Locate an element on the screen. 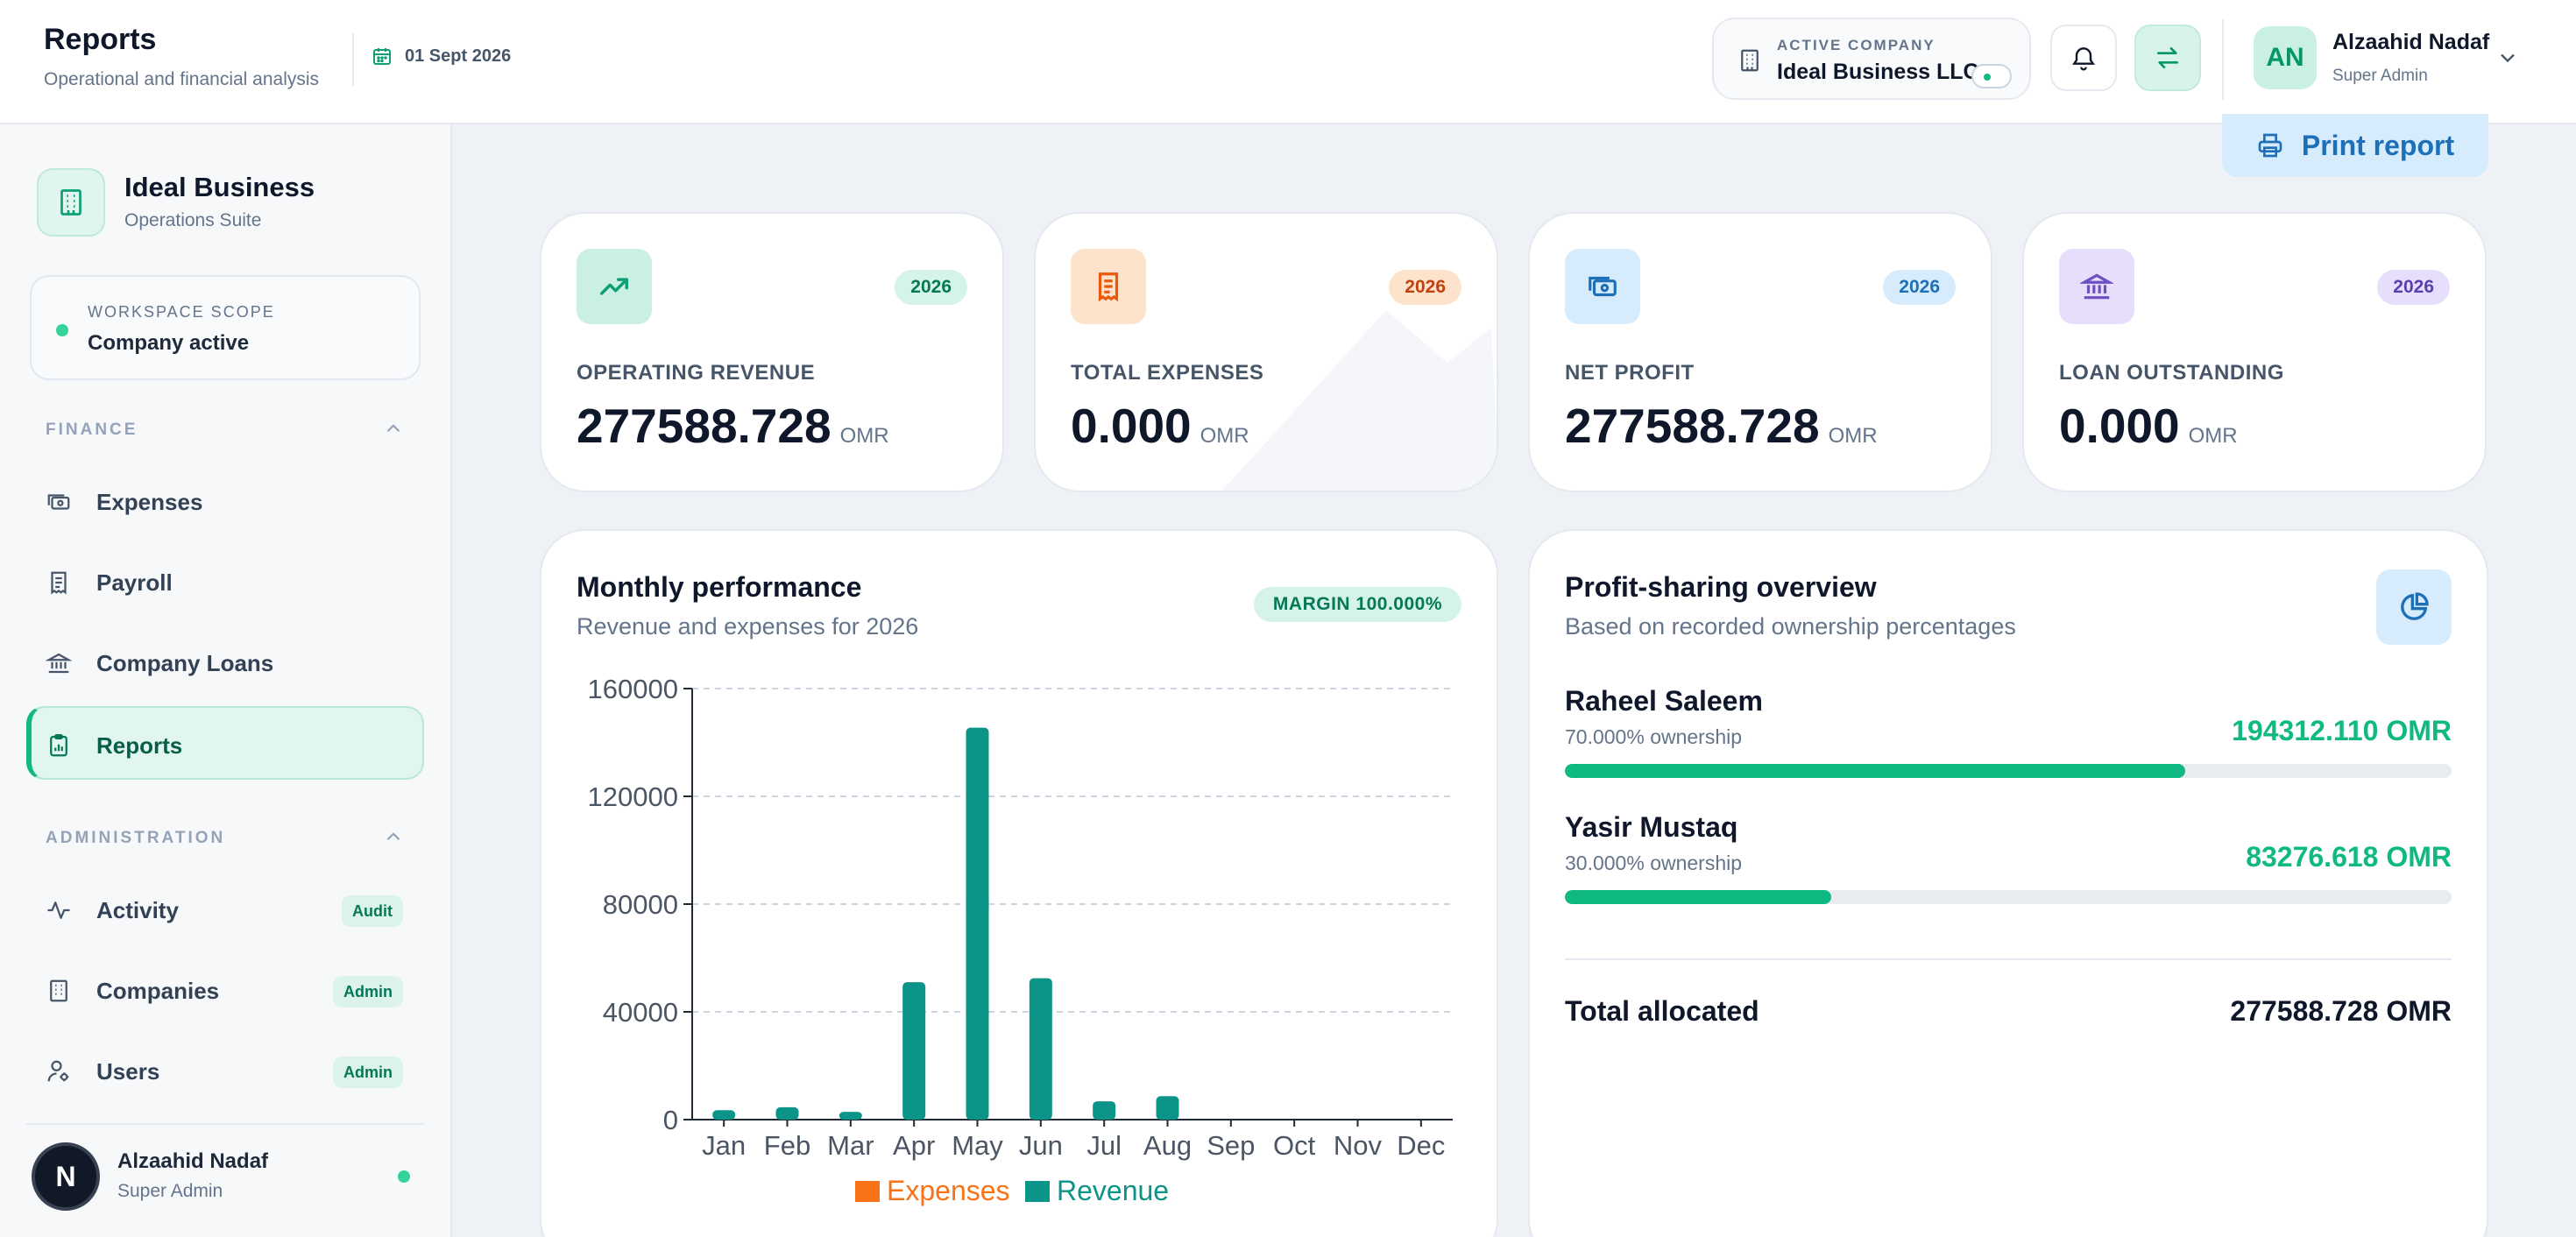 This screenshot has width=2576, height=1237. date-display: 01 Sept 2026 is located at coordinates (441, 56).